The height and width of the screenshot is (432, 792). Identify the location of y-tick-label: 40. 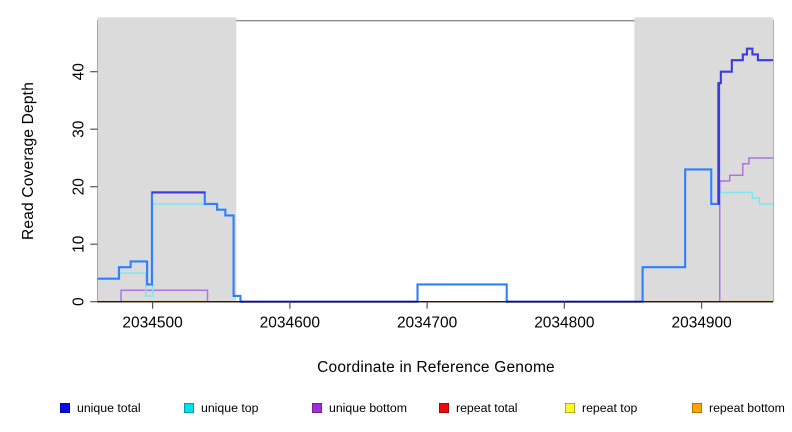
(79, 72).